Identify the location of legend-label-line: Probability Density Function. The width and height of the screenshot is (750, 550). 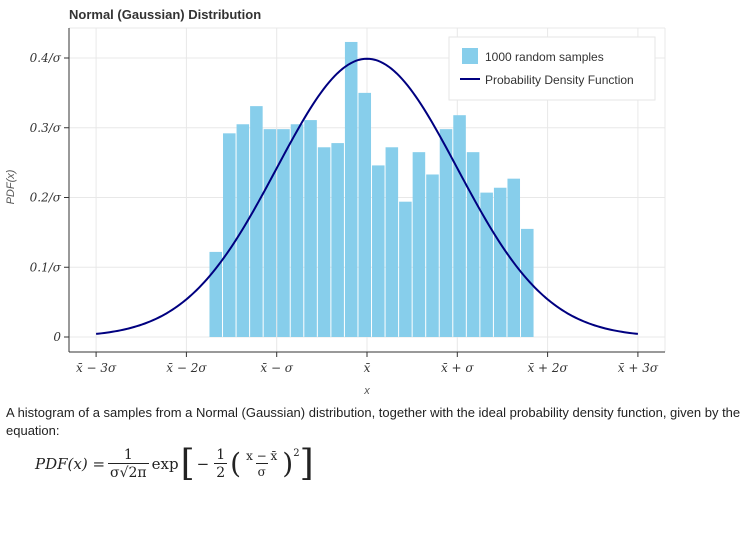
(559, 80).